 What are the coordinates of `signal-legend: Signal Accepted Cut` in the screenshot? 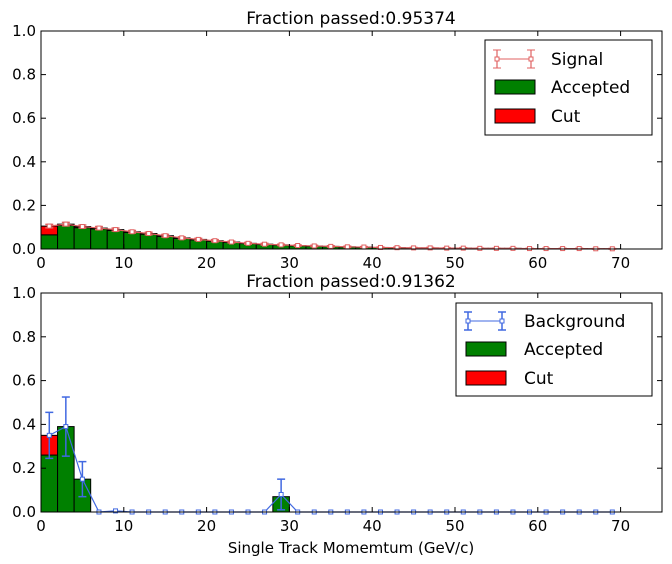 It's located at (568, 87).